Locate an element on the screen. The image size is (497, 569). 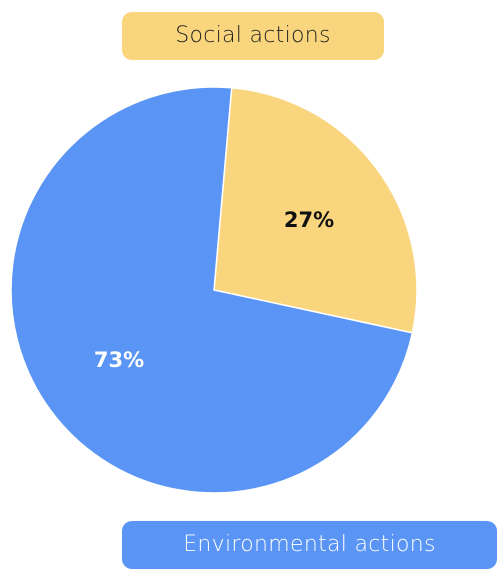
pie-value-labels: 27% 73% is located at coordinates (214, 290).